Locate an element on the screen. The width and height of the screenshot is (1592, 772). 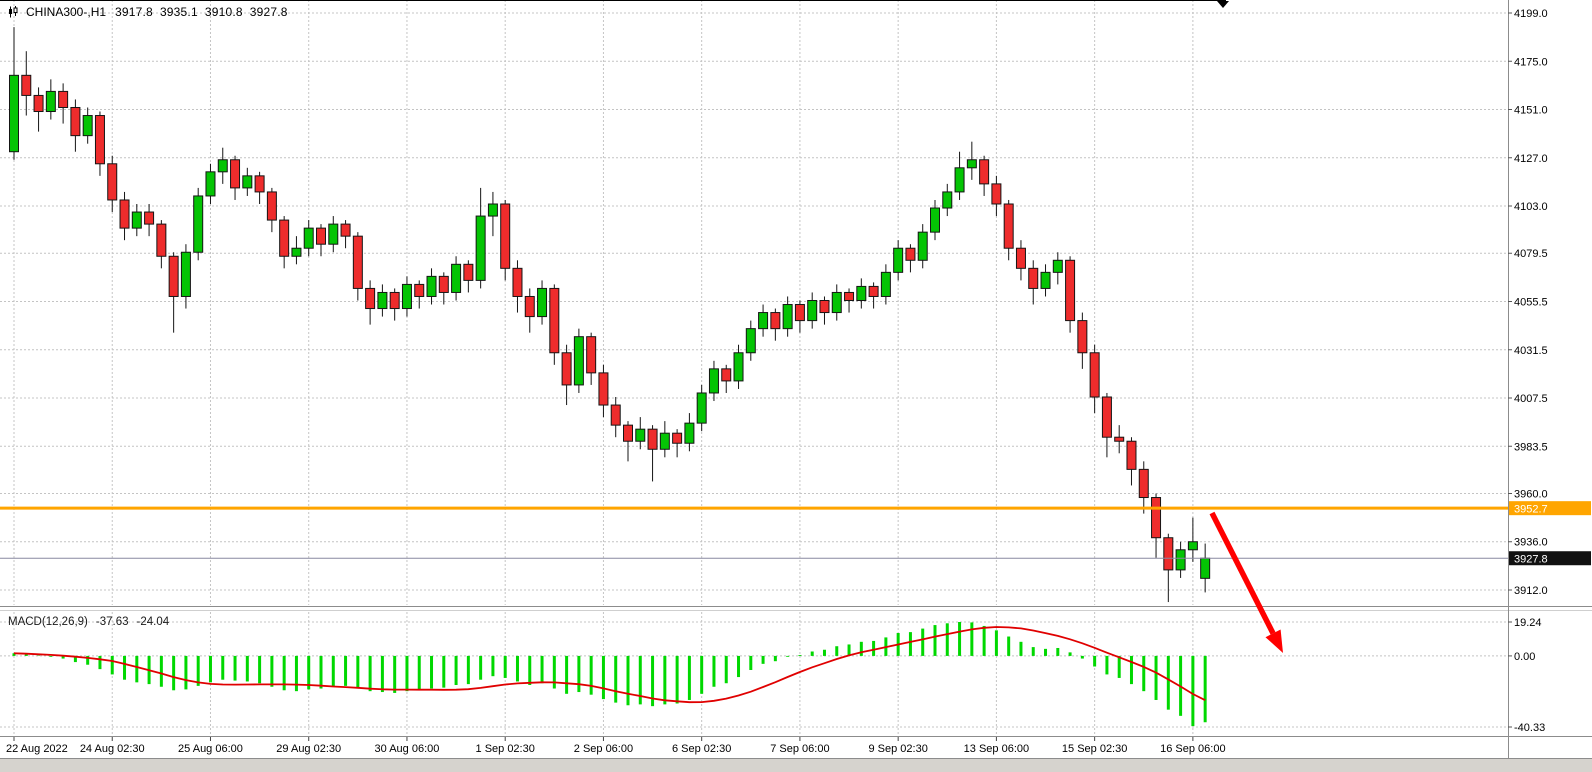
price-tick-label: 4199.0 is located at coordinates (1531, 14).